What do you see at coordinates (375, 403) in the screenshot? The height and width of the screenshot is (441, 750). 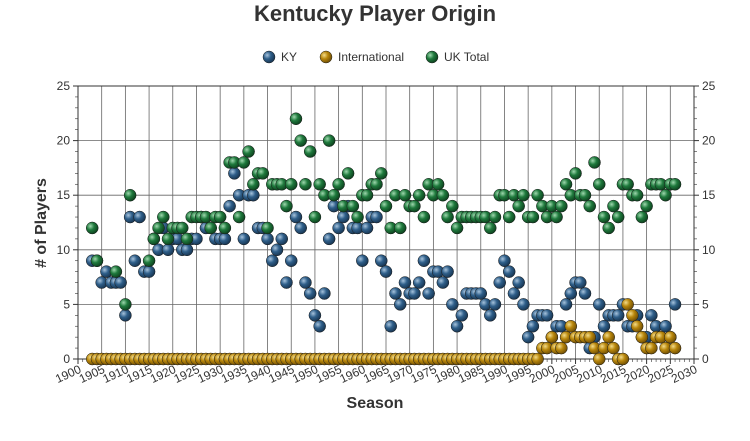 I see `x-axis-title: Season` at bounding box center [375, 403].